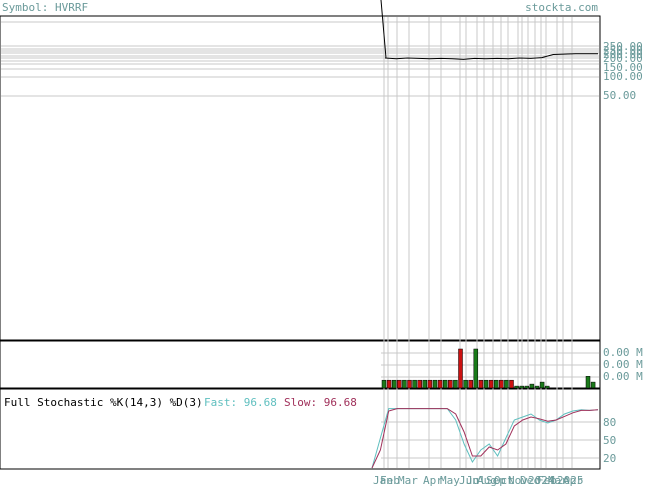 This screenshot has width=655, height=486. What do you see at coordinates (530, 480) in the screenshot?
I see `x-tick-label: Dec` at bounding box center [530, 480].